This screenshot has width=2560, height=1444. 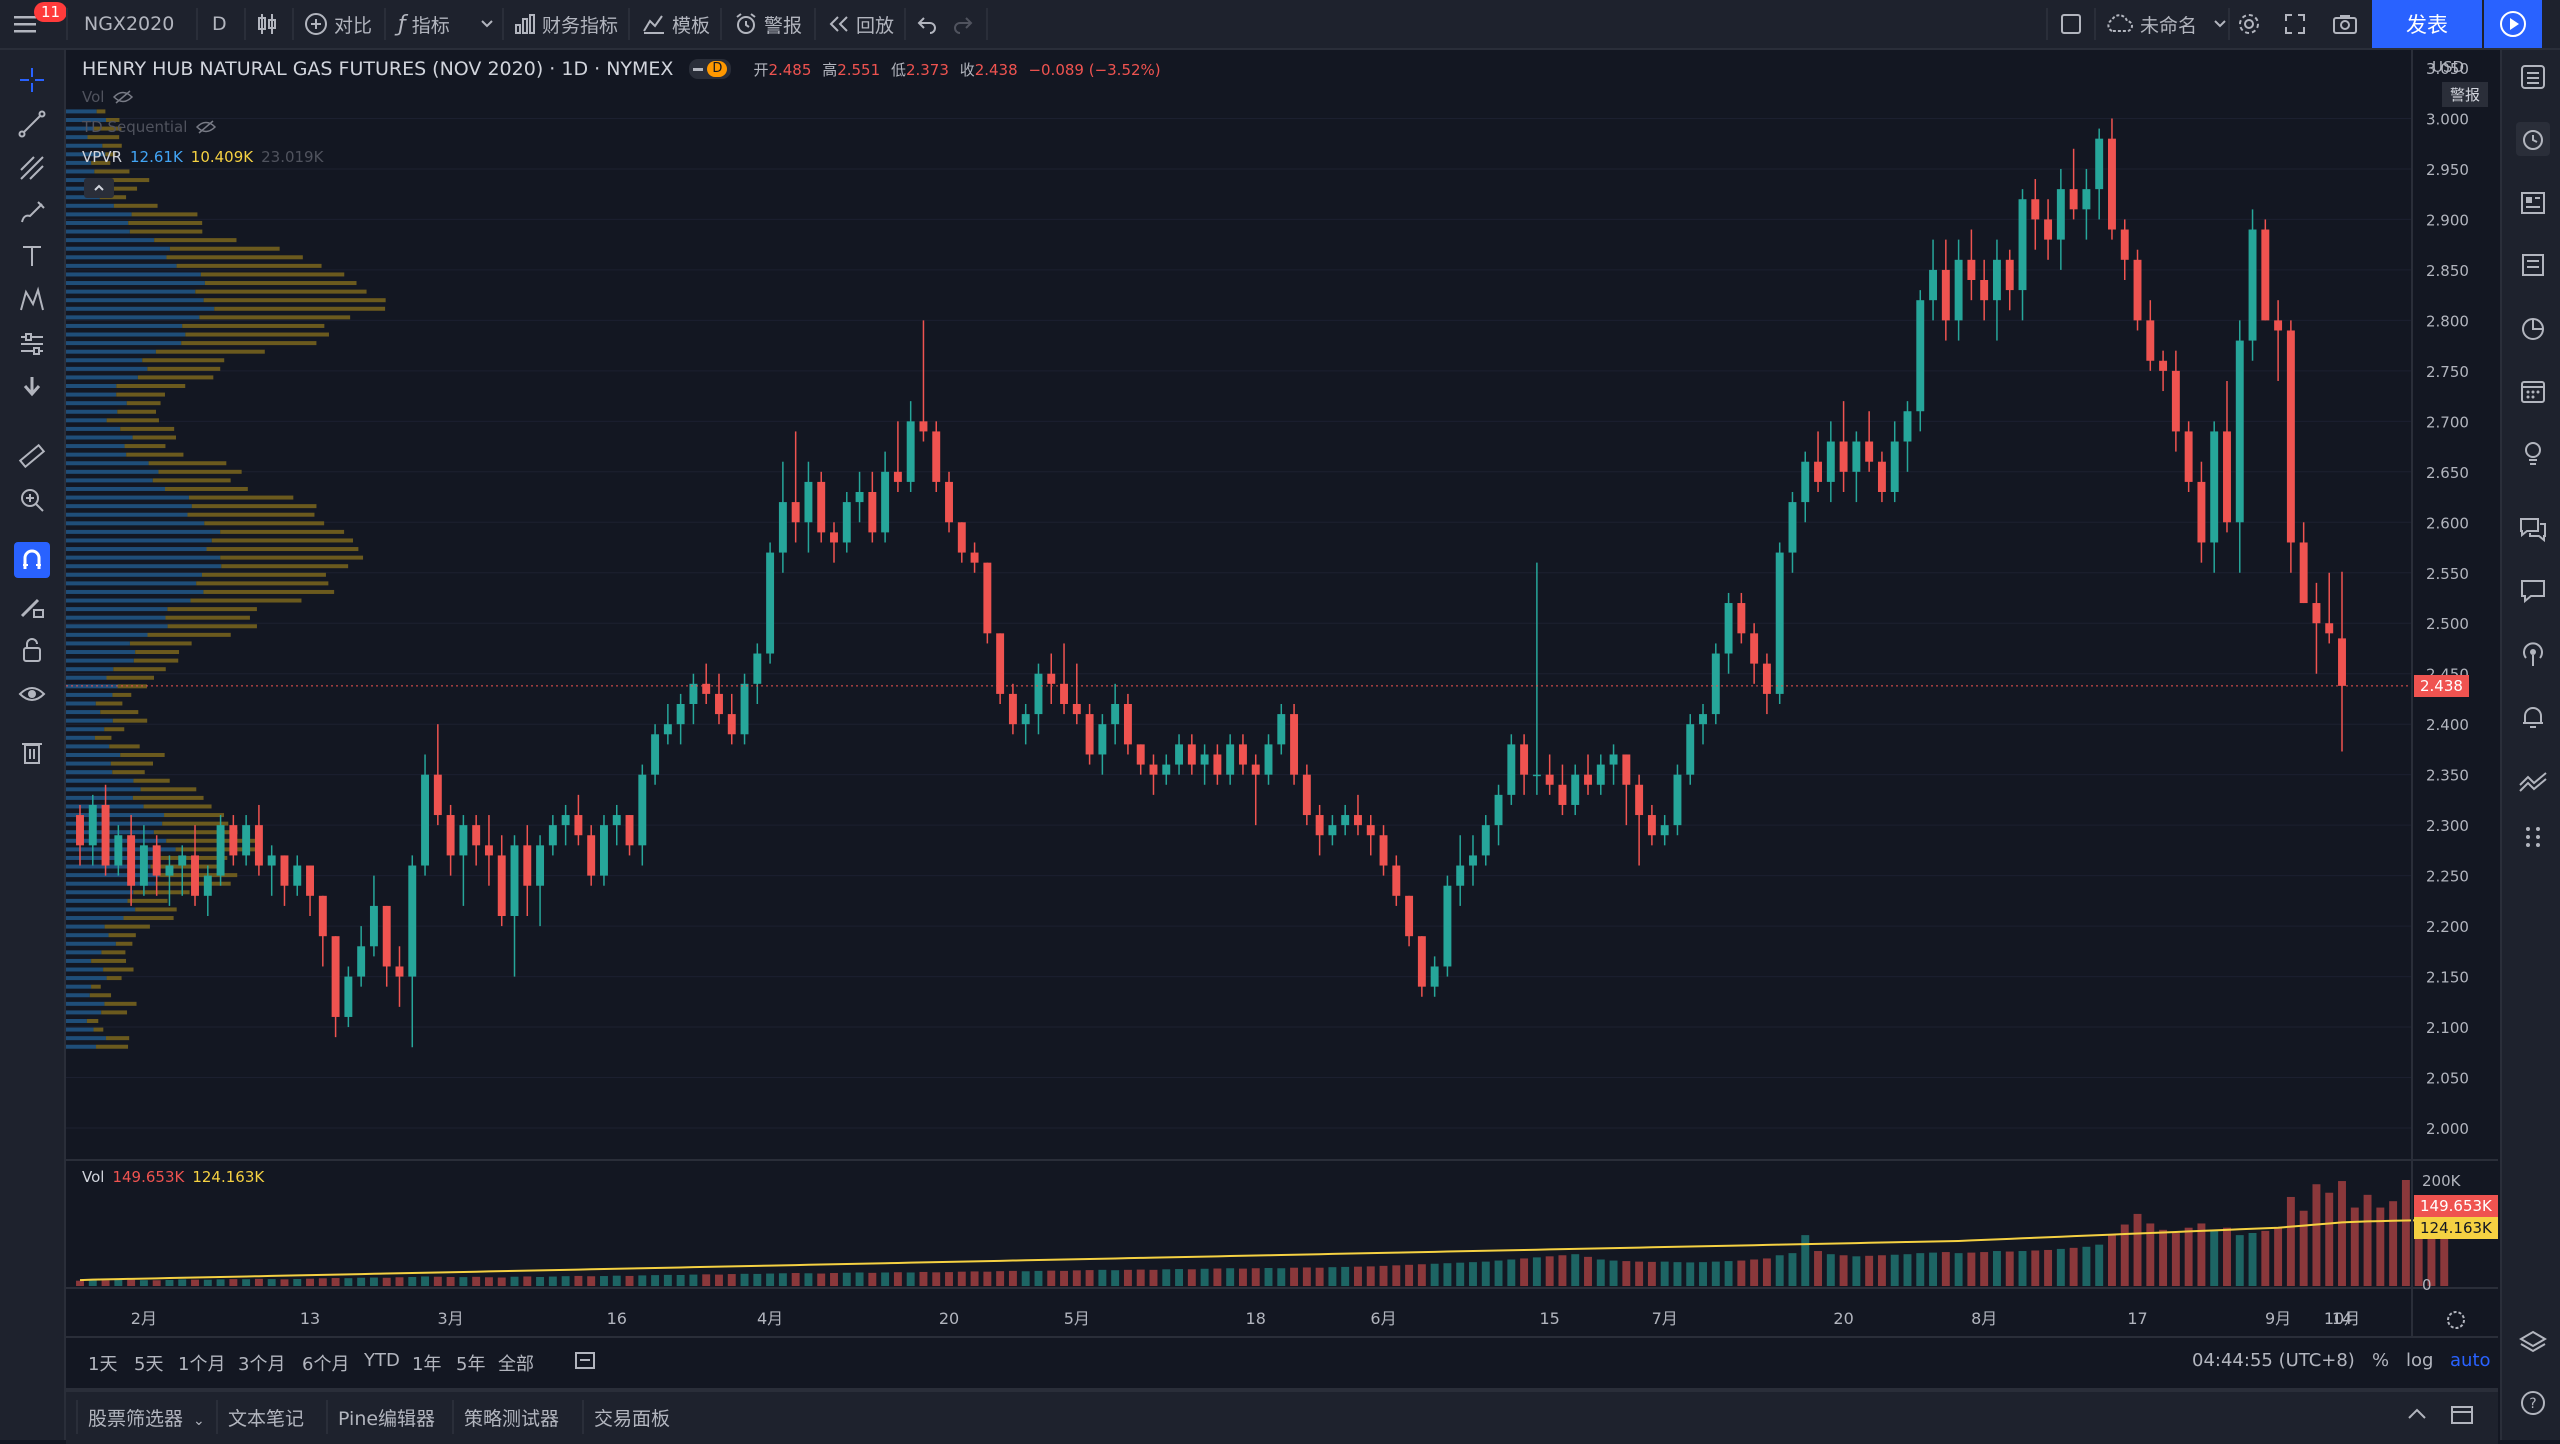 I want to click on range-button: 1年, so click(x=427, y=1364).